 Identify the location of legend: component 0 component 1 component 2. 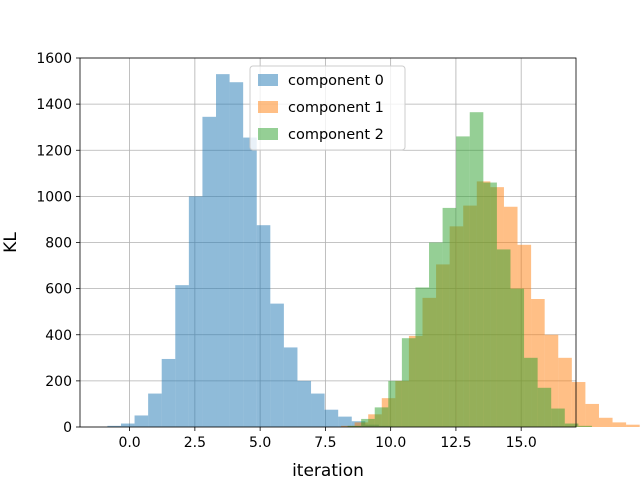
(327, 108).